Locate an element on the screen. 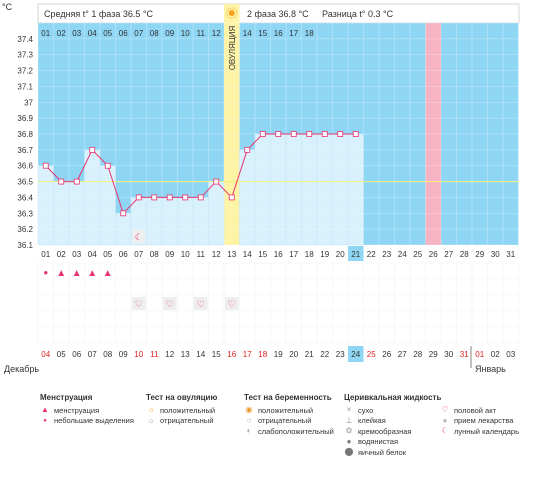  legend-title: Тест на овуляцию is located at coordinates (182, 397).